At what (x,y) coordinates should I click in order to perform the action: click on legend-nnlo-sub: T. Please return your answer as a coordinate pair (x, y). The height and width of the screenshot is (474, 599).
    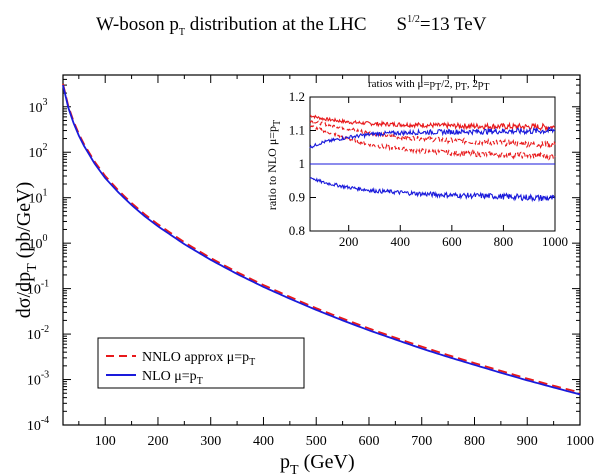
    Looking at the image, I should click on (252, 362).